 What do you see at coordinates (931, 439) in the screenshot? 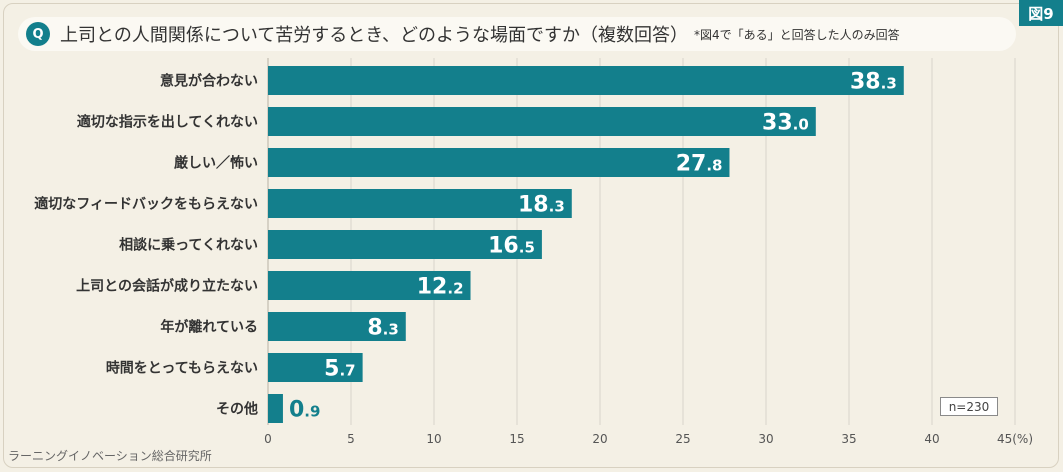
I see `x-tick-label: 40` at bounding box center [931, 439].